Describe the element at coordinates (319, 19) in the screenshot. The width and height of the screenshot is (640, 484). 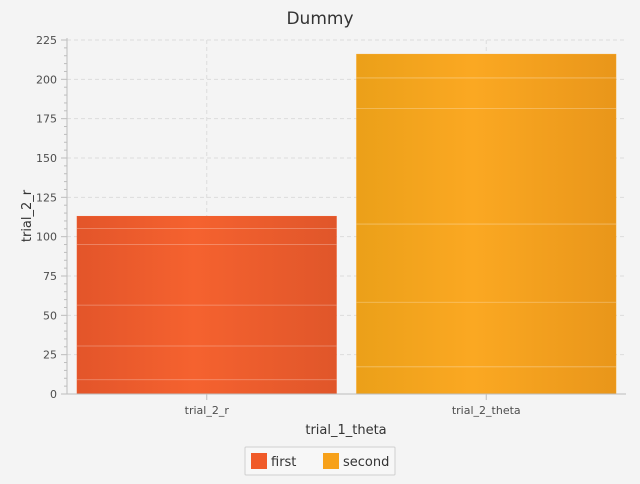
I see `chart-title: Dummy` at that location.